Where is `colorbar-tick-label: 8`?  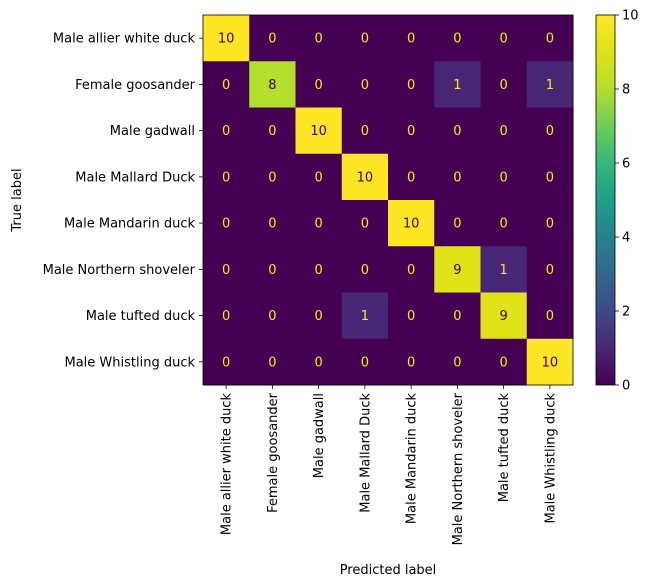 colorbar-tick-label: 8 is located at coordinates (626, 90).